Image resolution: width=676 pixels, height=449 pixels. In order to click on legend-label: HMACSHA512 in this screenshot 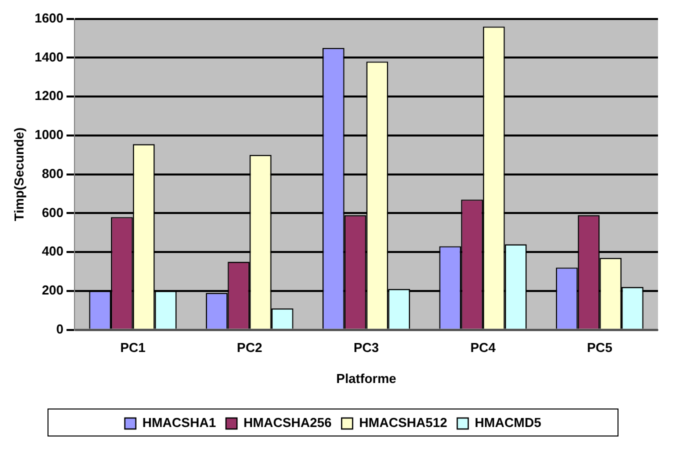, I will do `click(403, 422)`.